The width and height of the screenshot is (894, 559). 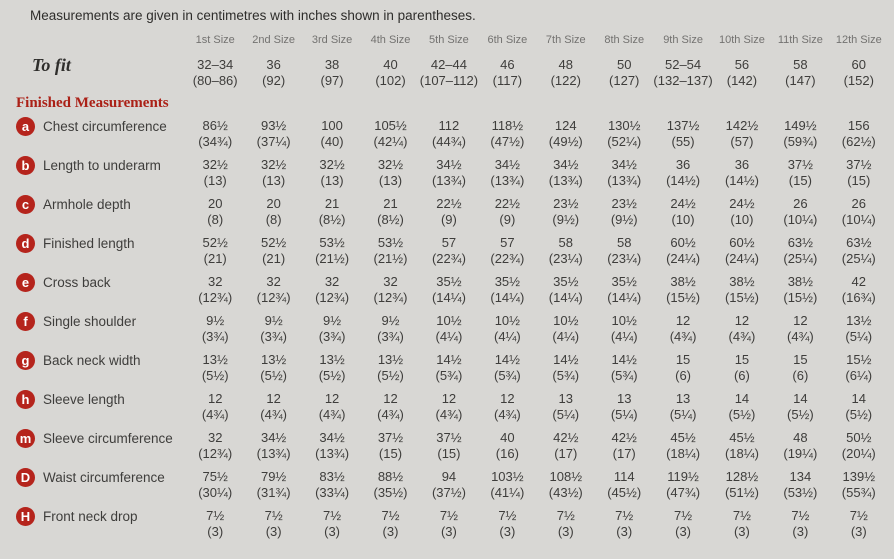 I want to click on measurement-cell: 22½ (9), so click(x=449, y=212).